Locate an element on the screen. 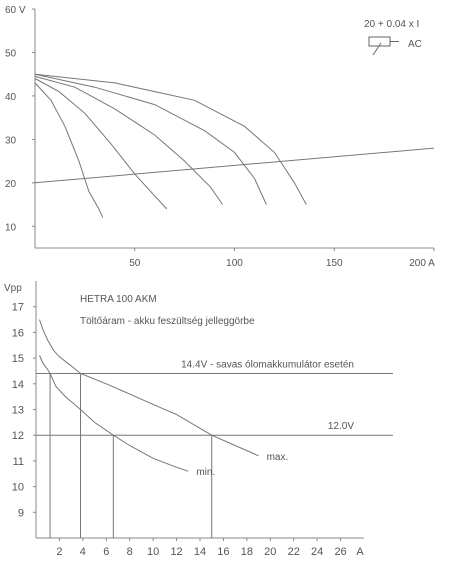  bottom-chart-subtitle: Töltőáram - akku feszültség jelleggörbe is located at coordinates (167, 321).